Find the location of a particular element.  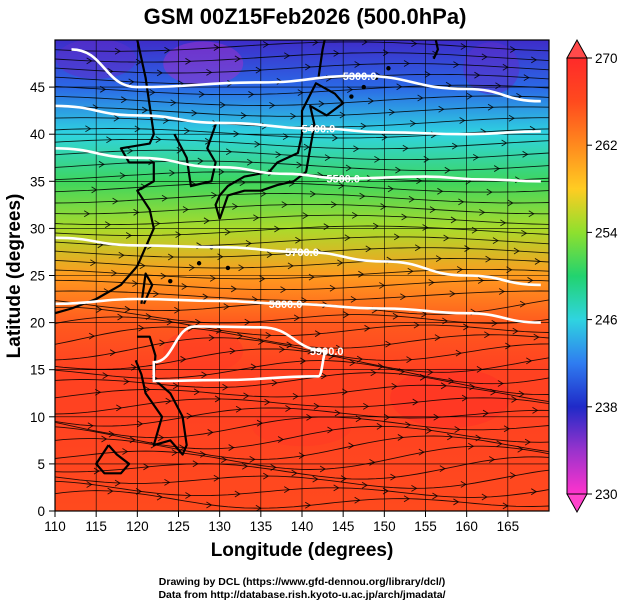

anomaly-blob is located at coordinates (203, 63).